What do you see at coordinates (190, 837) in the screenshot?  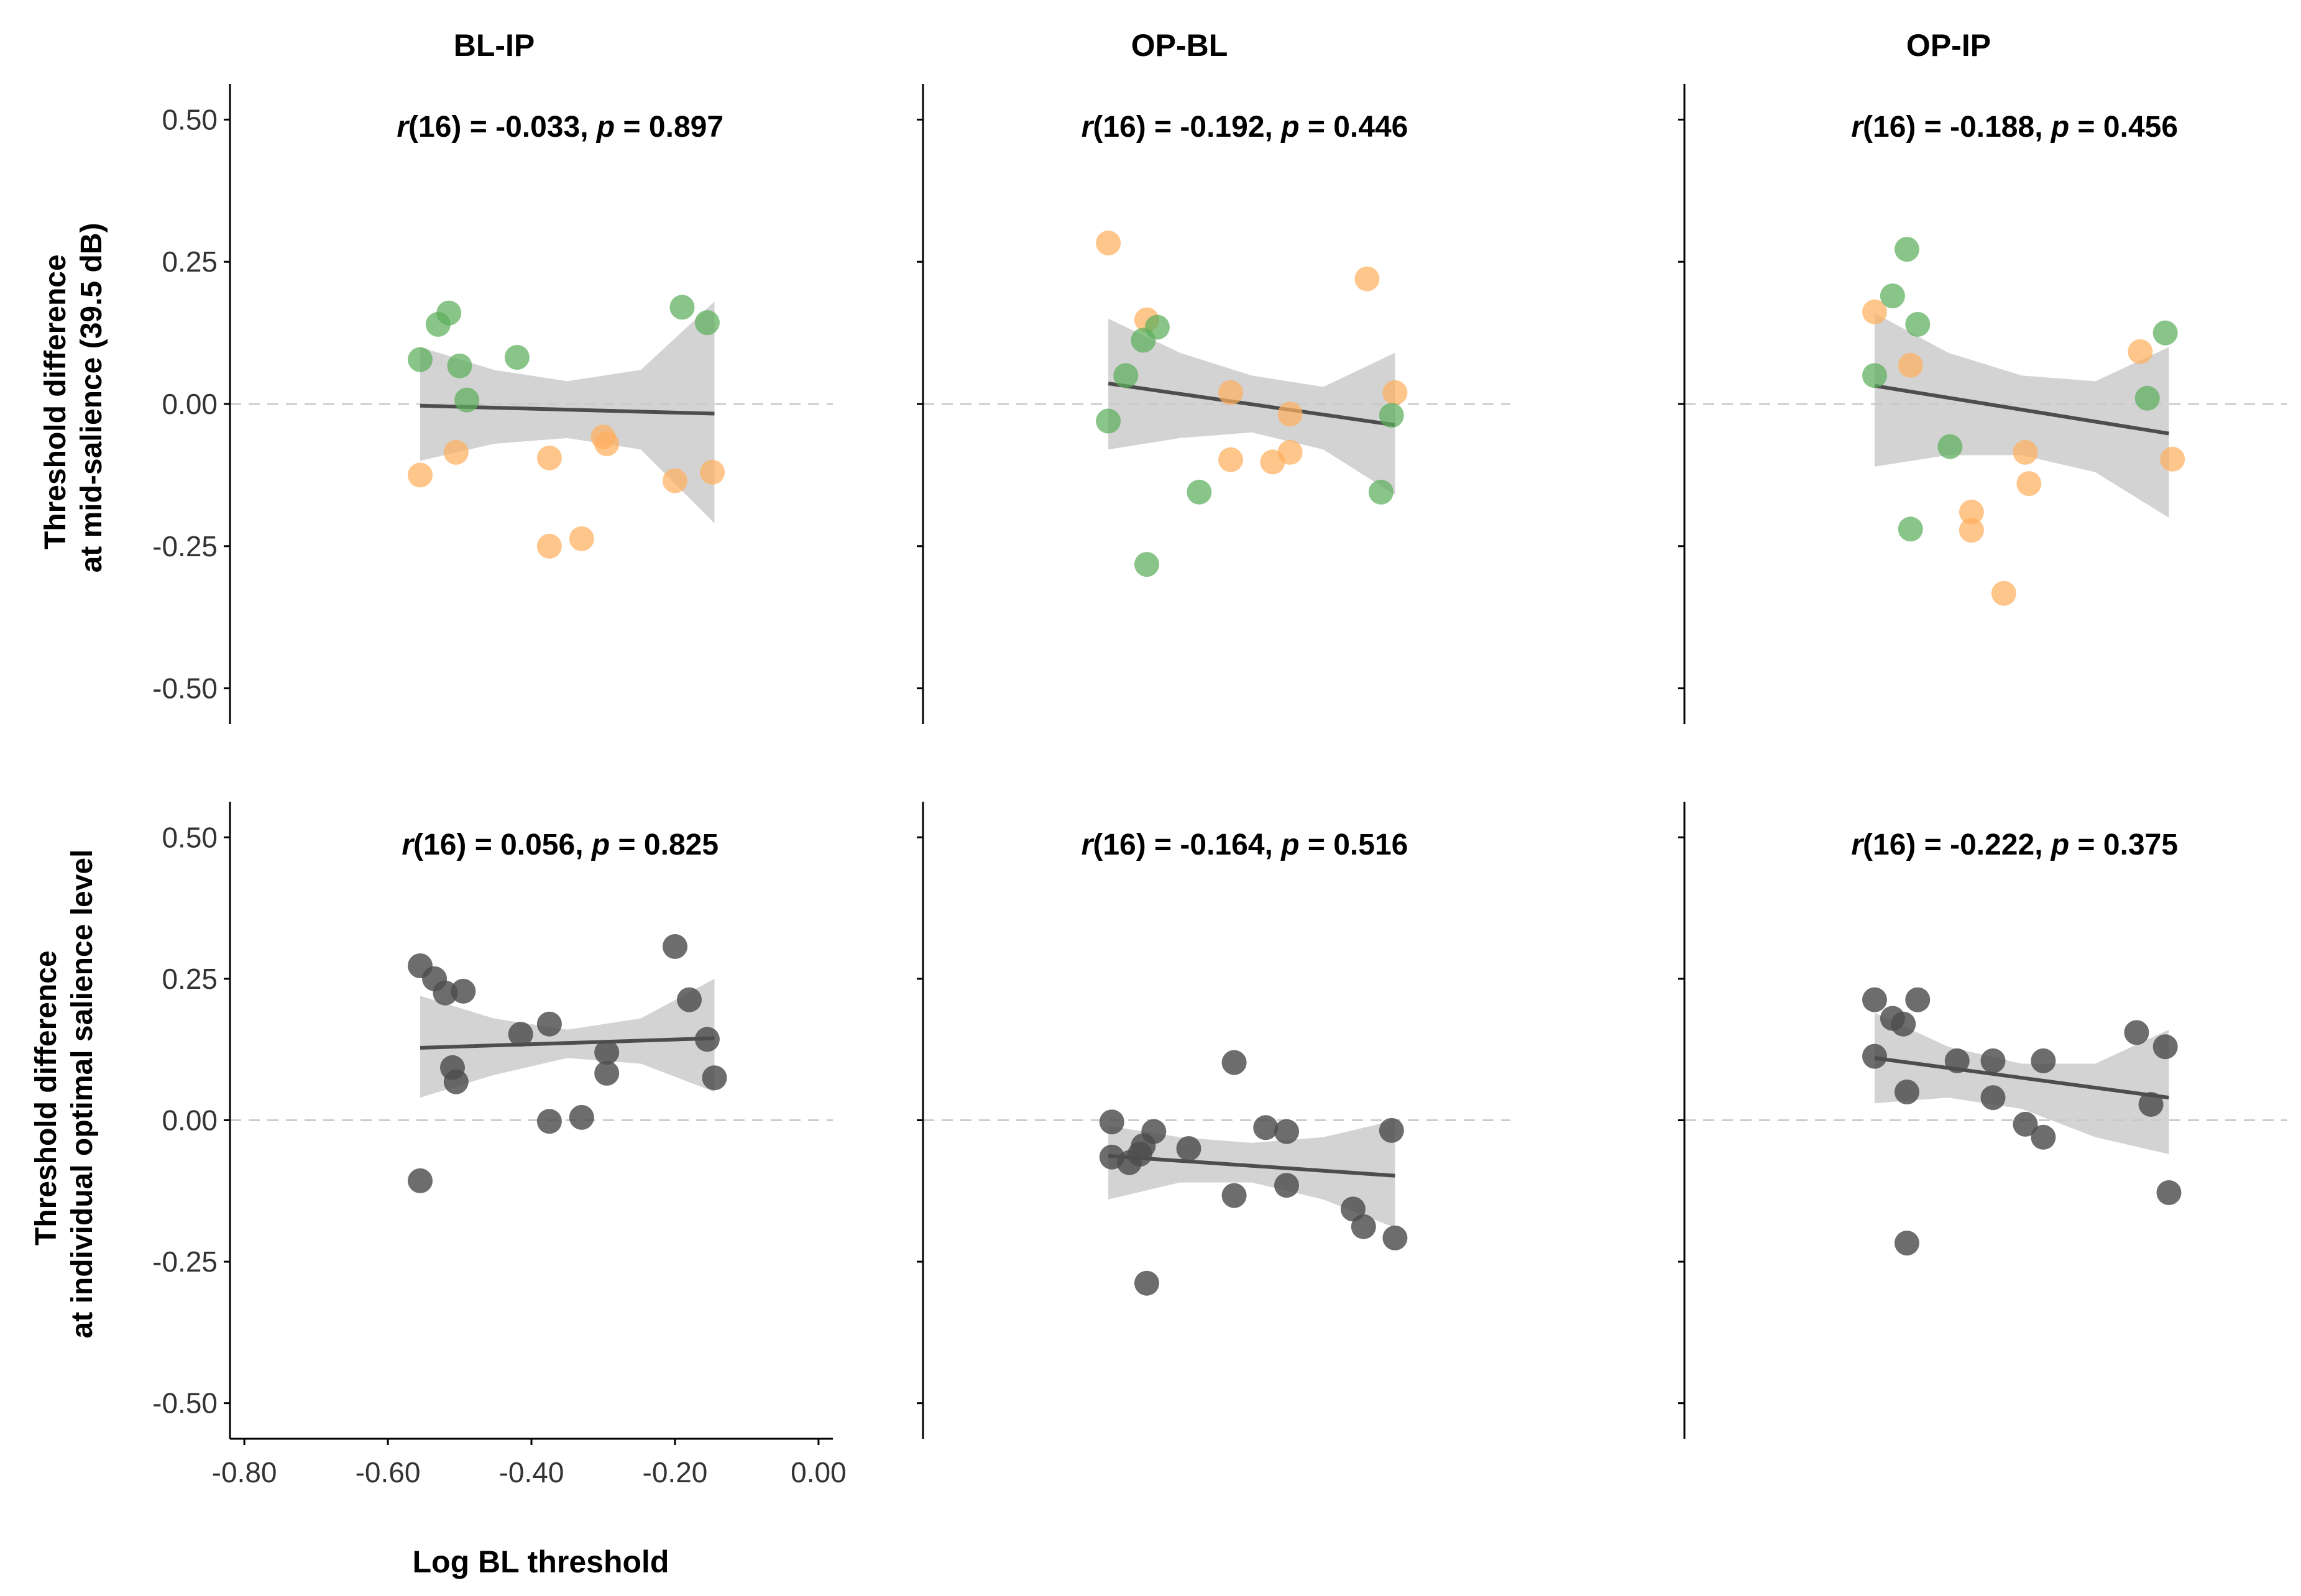 I see `y-tick-label: 0.50` at bounding box center [190, 837].